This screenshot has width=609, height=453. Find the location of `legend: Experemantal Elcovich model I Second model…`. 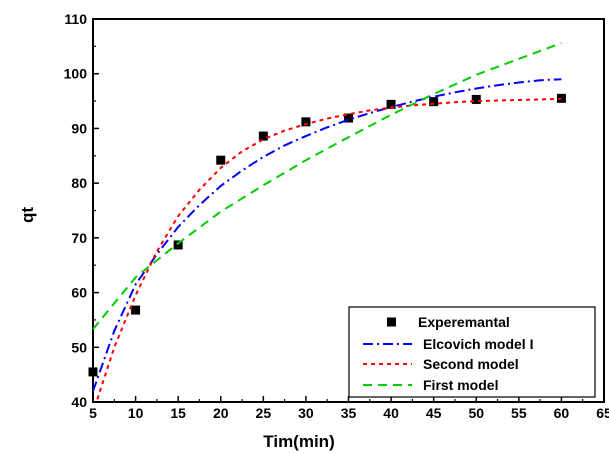

legend: Experemantal Elcovich model I Second model… is located at coordinates (472, 352).